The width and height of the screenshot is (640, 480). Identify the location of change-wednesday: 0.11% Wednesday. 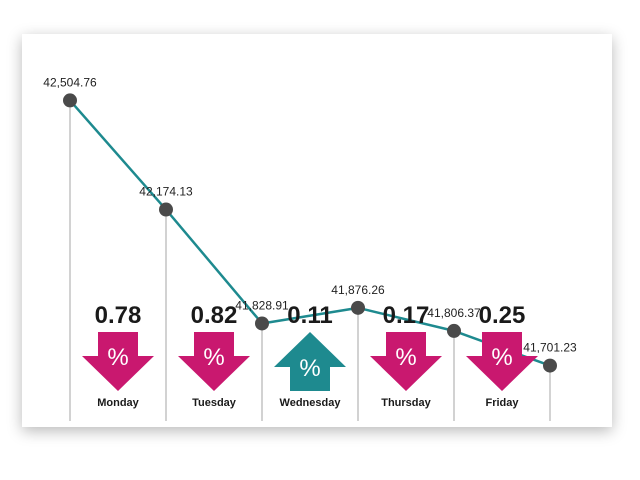
(310, 355).